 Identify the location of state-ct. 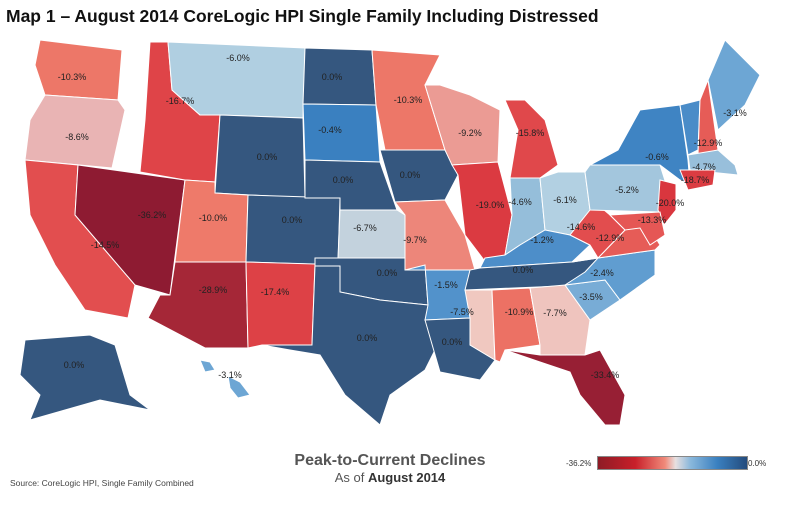
(697, 180).